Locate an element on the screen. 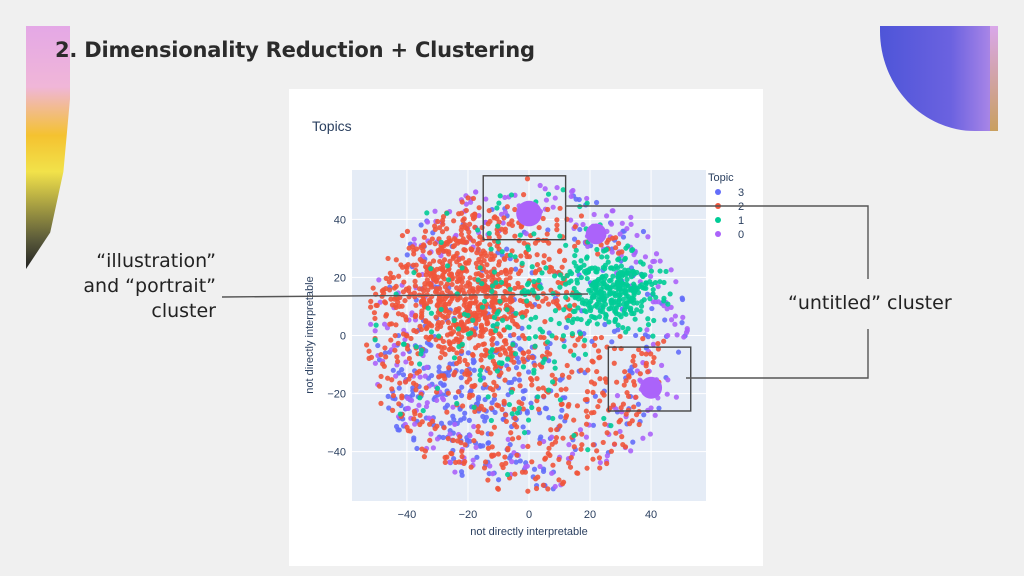 The height and width of the screenshot is (576, 1024). legend-label-topic-2: 2 is located at coordinates (741, 207).